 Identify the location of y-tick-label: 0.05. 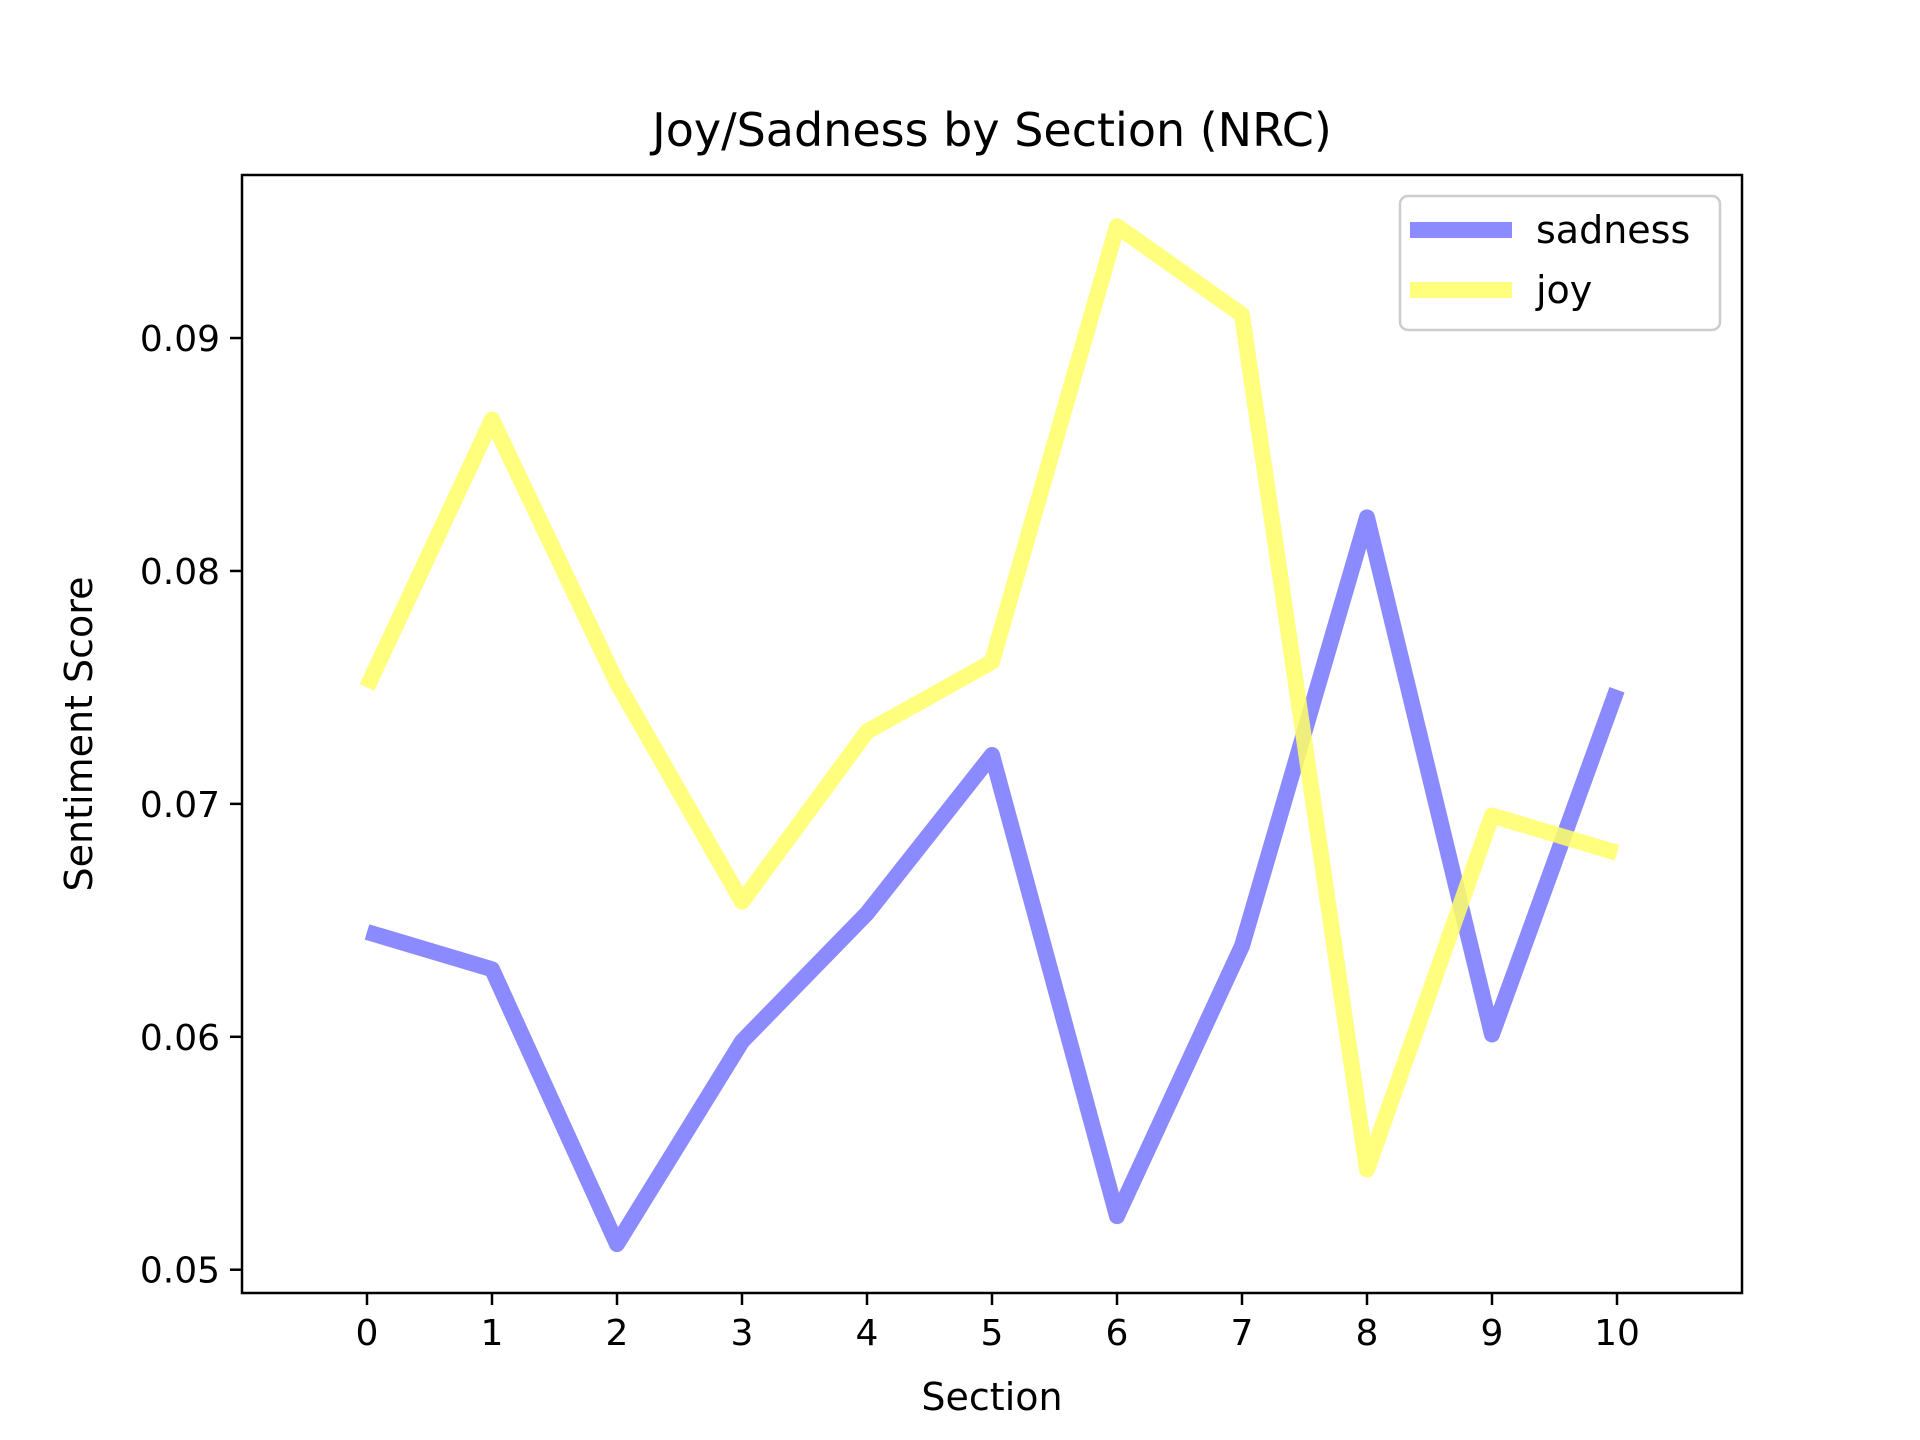
(180, 1271).